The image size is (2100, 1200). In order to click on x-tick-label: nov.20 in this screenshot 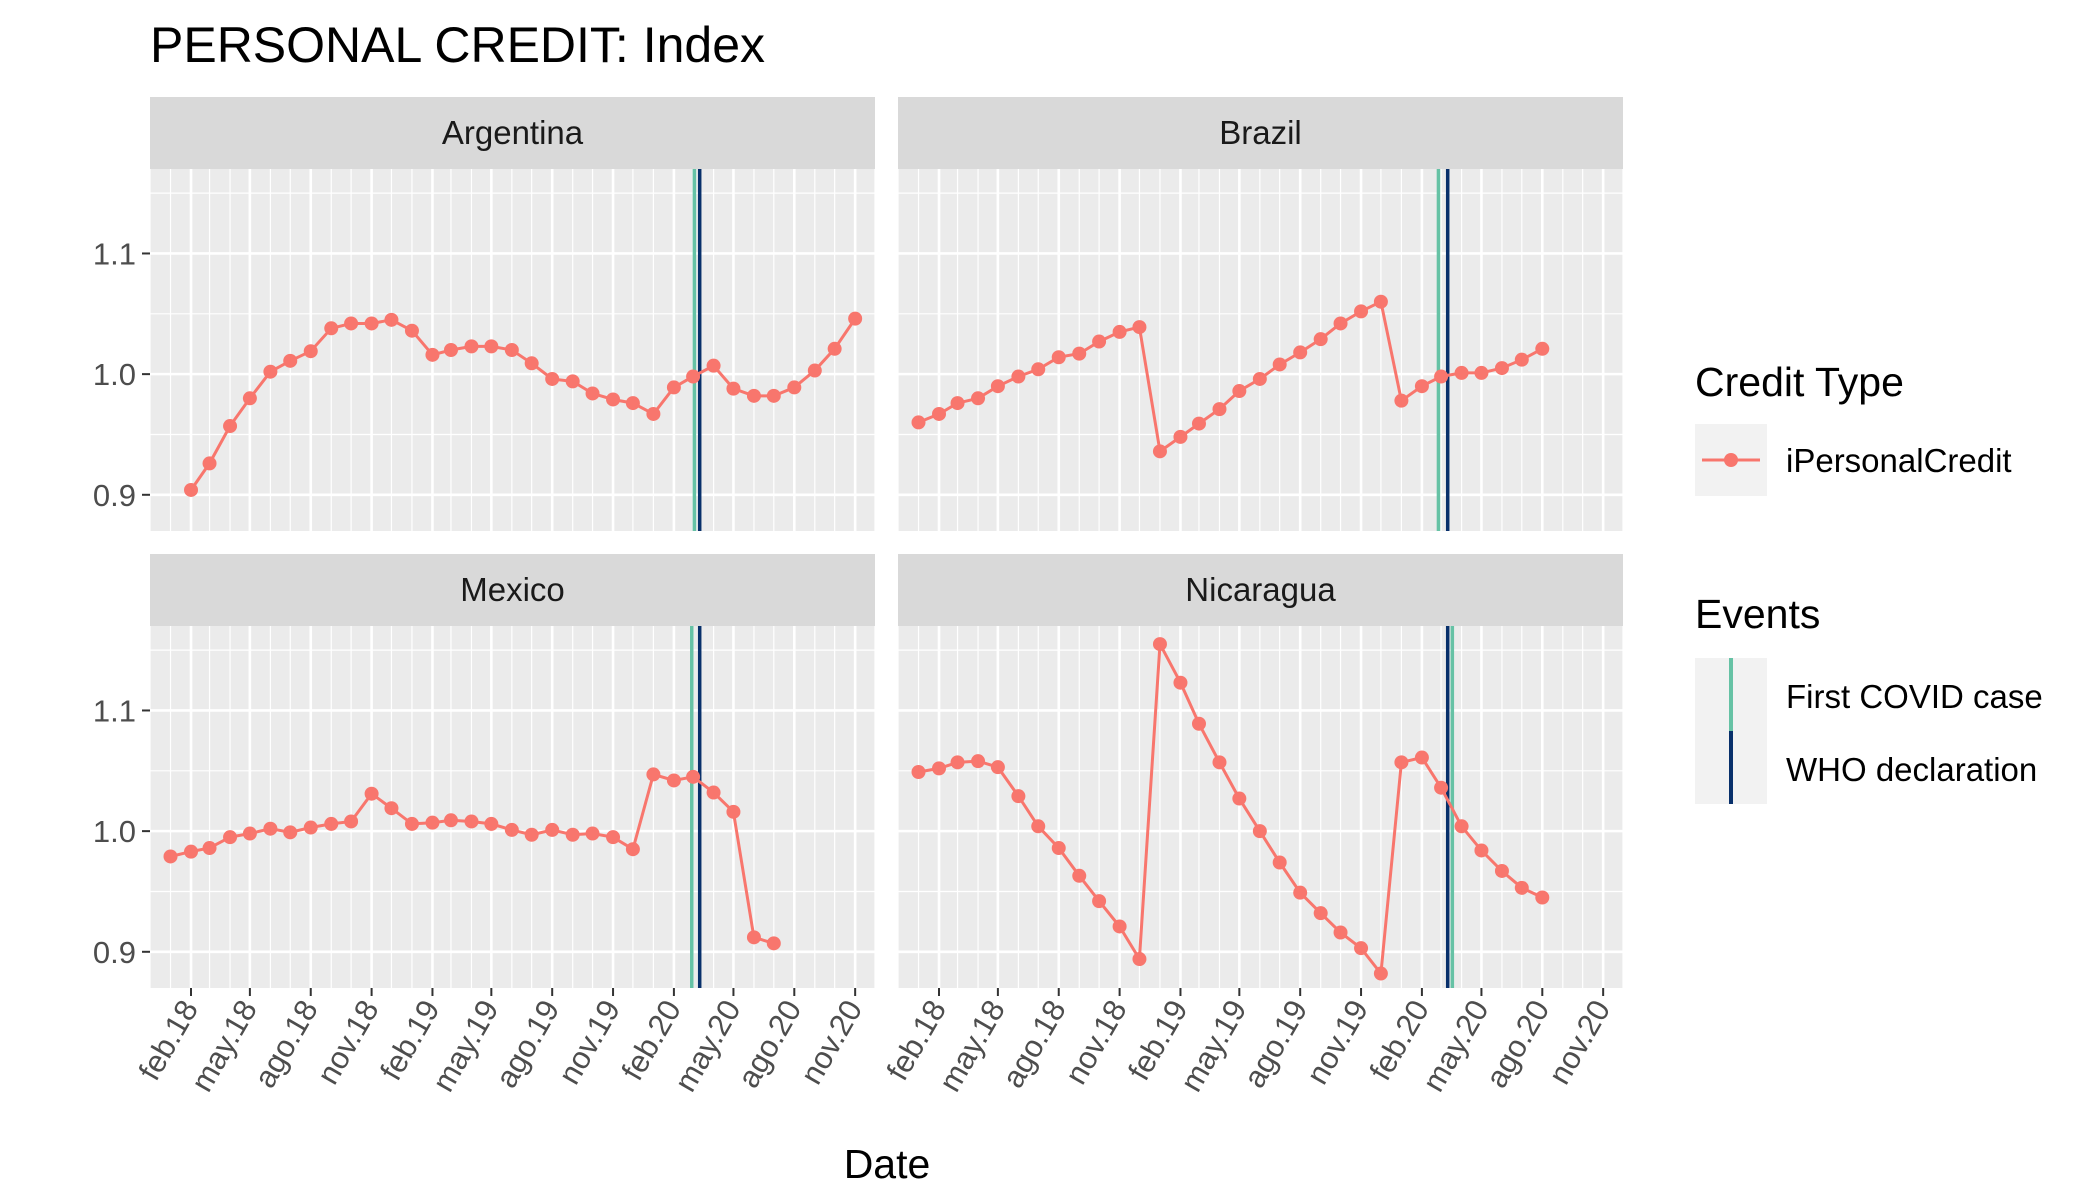, I will do `click(1580, 1042)`.